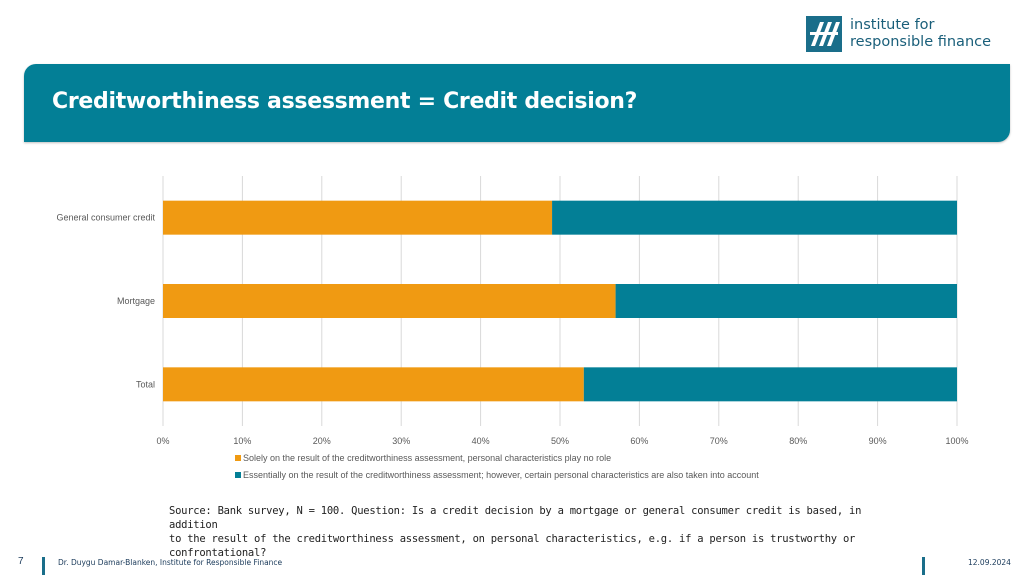  What do you see at coordinates (921, 42) in the screenshot?
I see `logo-line-2: responsible finance` at bounding box center [921, 42].